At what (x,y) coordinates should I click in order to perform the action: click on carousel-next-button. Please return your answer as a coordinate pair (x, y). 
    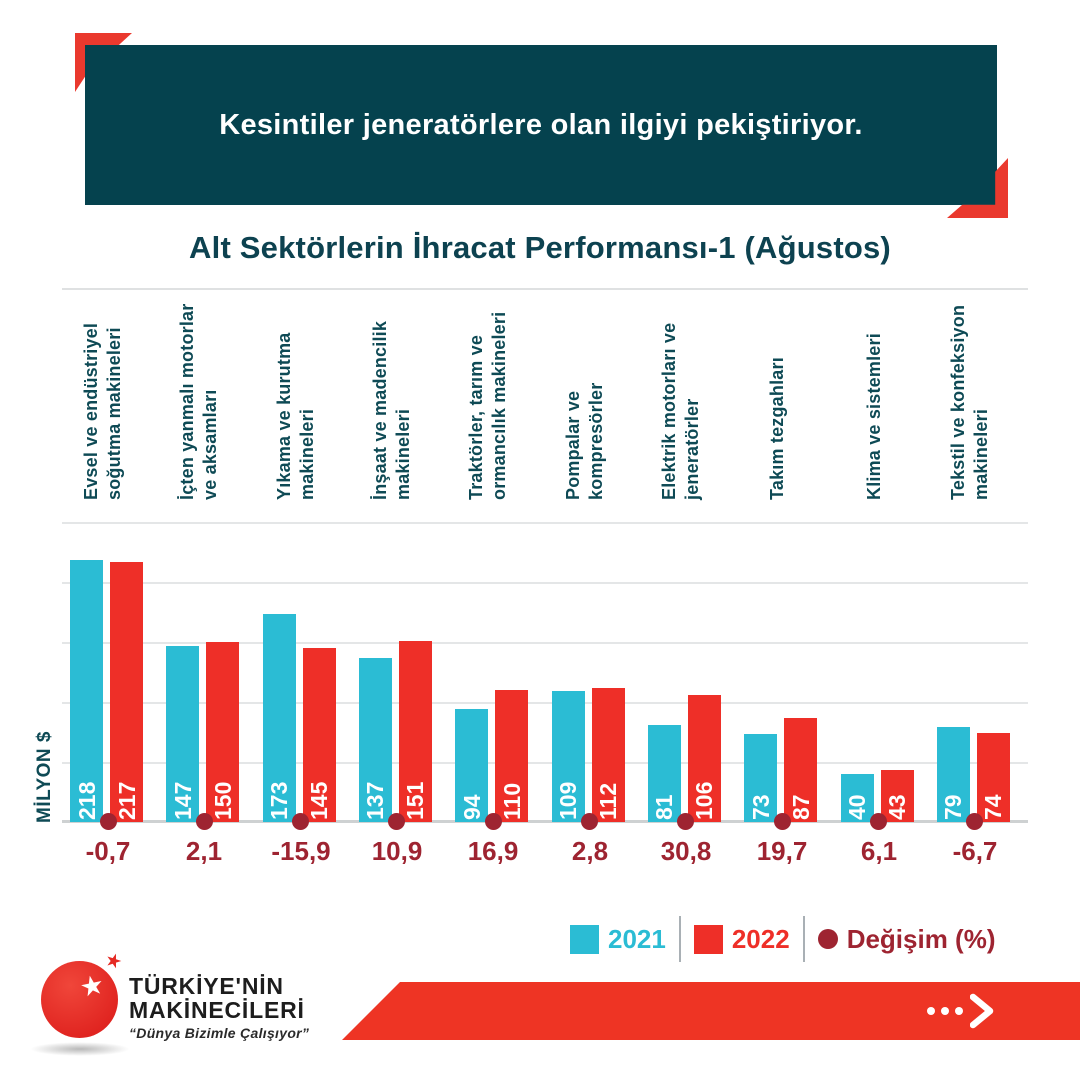
    Looking at the image, I should click on (960, 1011).